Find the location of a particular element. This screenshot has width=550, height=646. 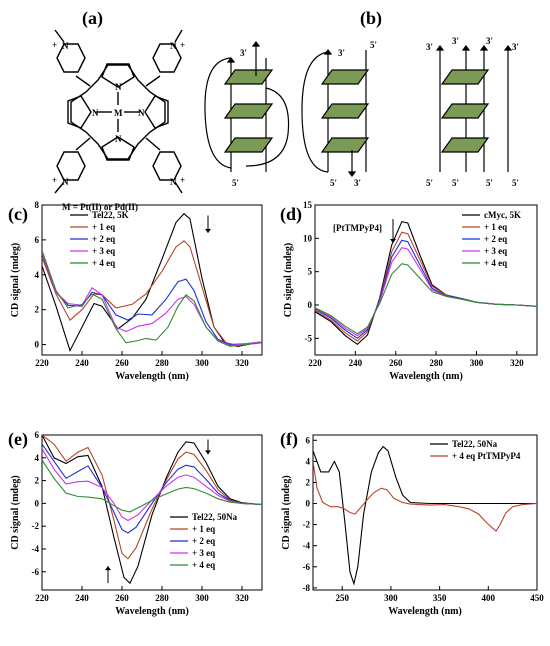

end-5-t3b: 5' is located at coordinates (455, 183).